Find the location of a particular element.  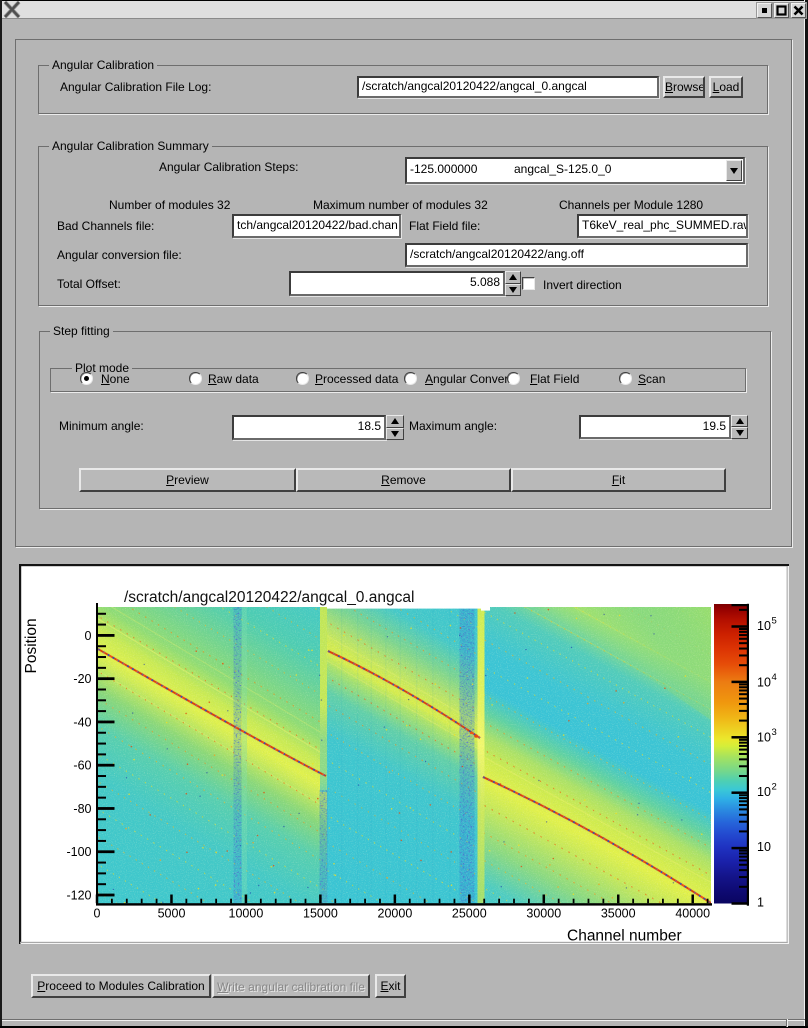

svg-text: 3 is located at coordinates (774, 732).